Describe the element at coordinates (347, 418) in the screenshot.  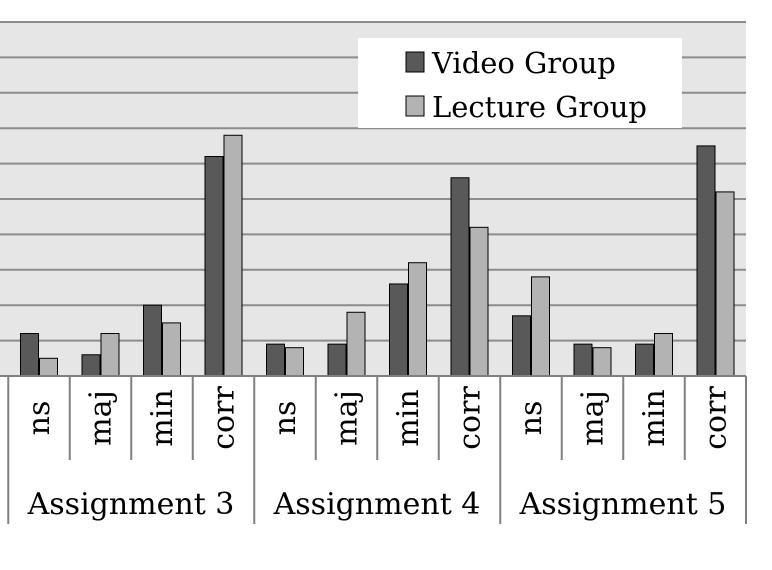
I see `category-label-maj-5: maj` at that location.